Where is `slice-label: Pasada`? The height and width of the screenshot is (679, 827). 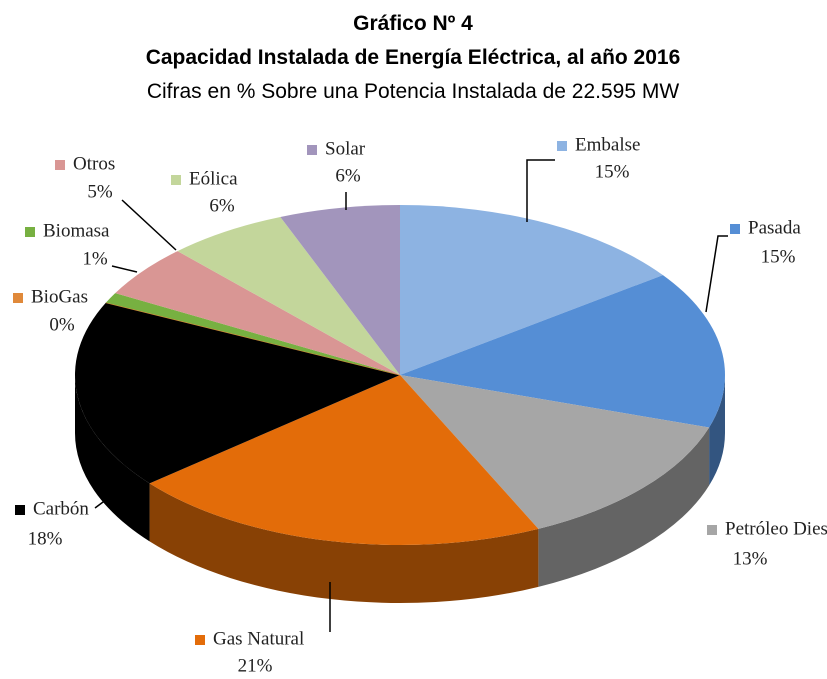 slice-label: Pasada is located at coordinates (774, 227).